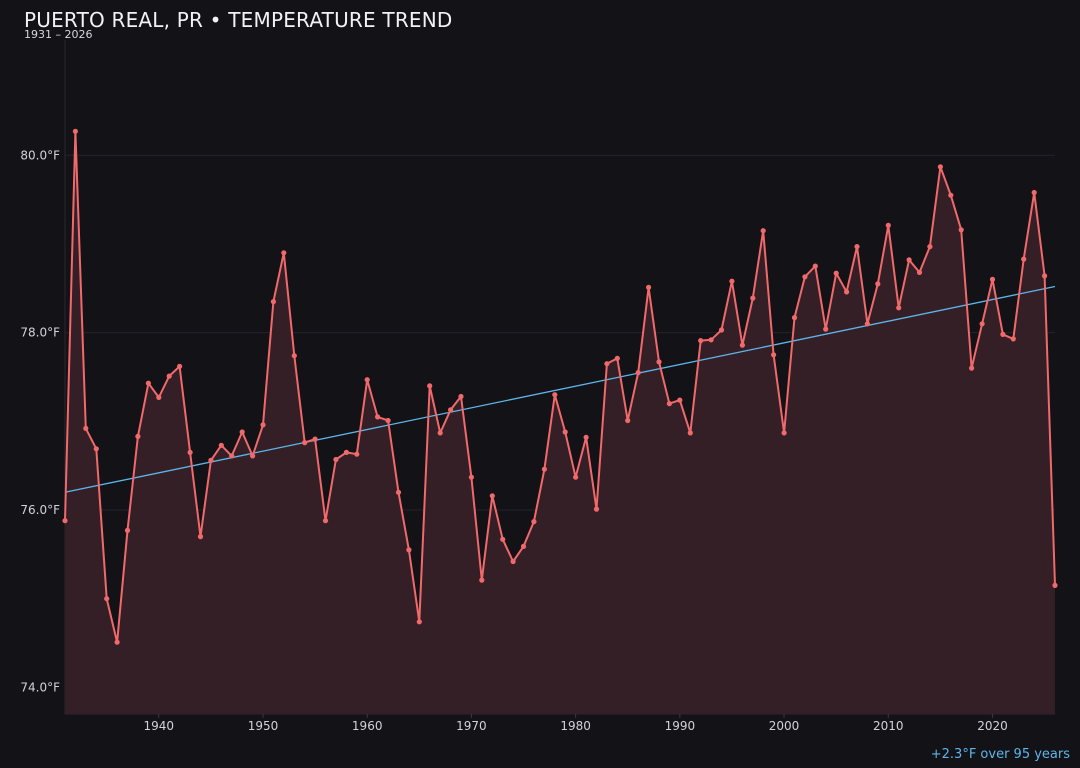 The height and width of the screenshot is (768, 1080). Describe the element at coordinates (40, 155) in the screenshot. I see `y-tick-label: 80.0°F` at that location.